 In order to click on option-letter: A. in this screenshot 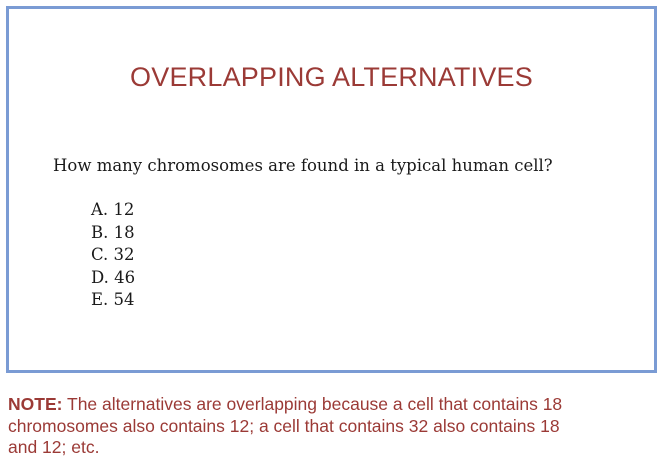, I will do `click(100, 209)`.